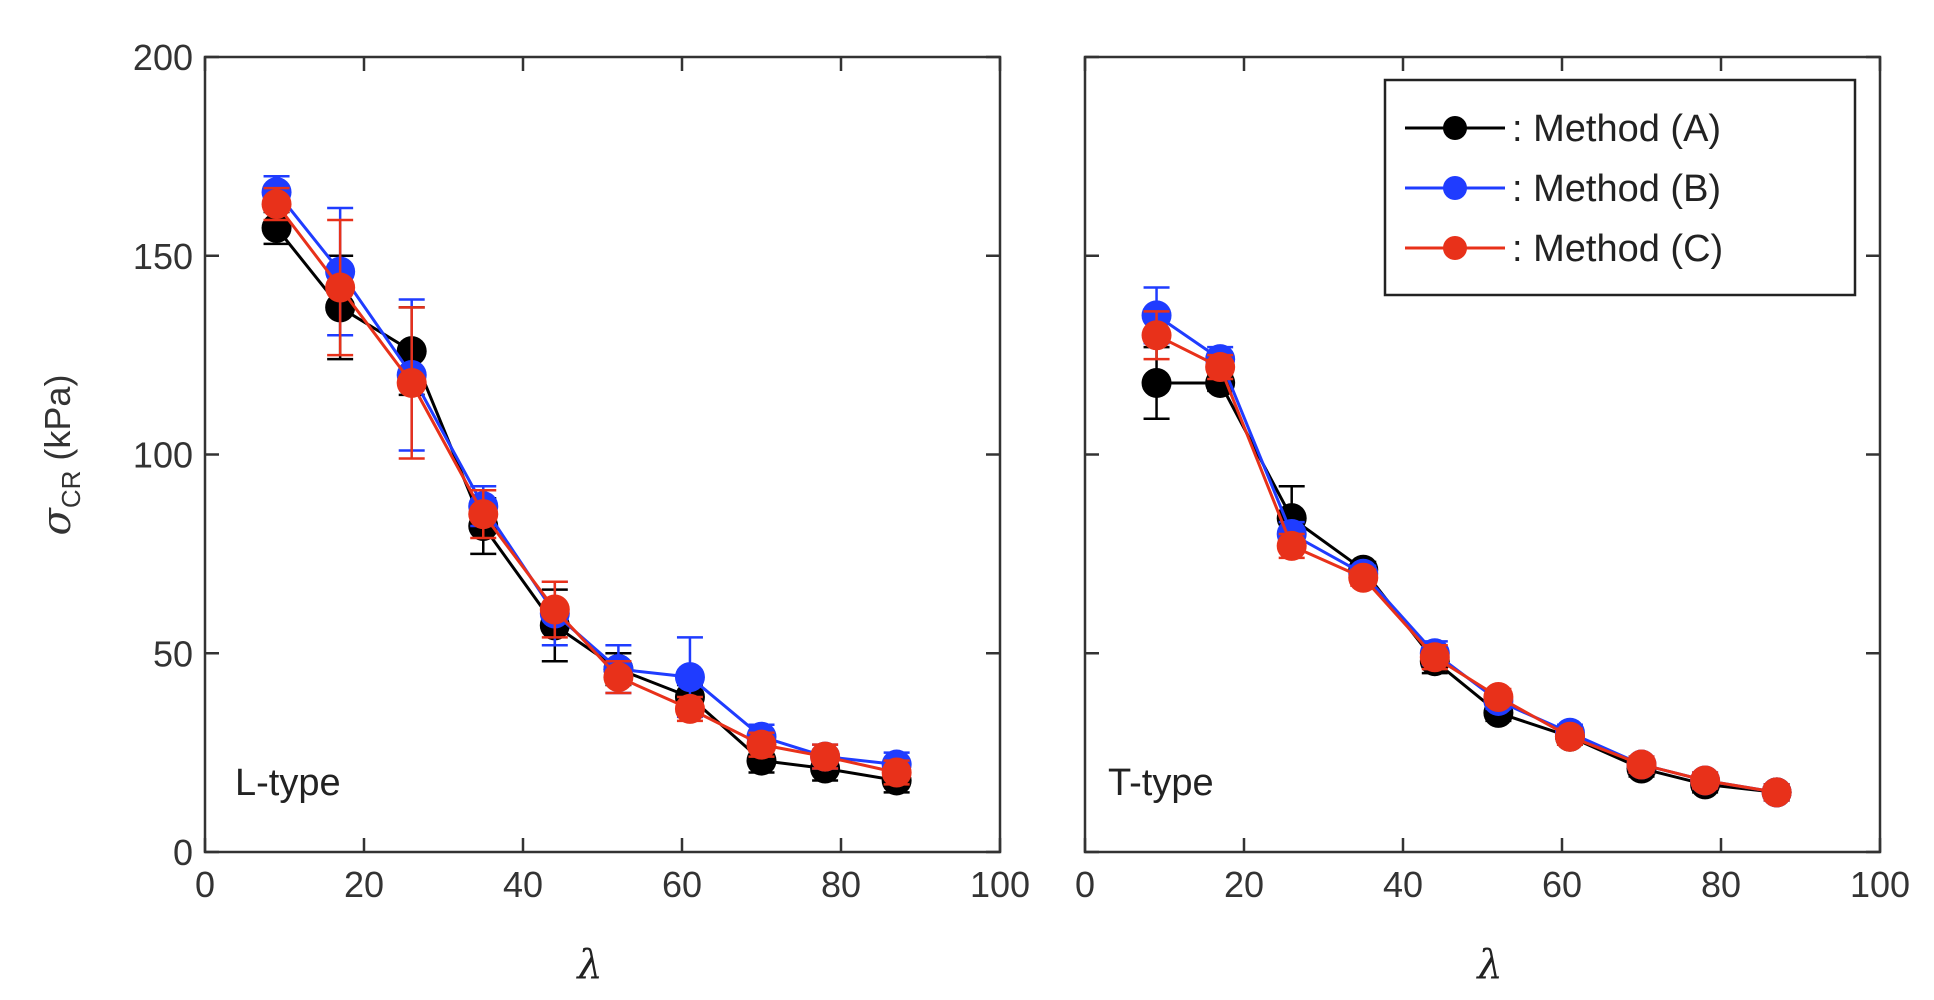  What do you see at coordinates (163, 455) in the screenshot?
I see `y-tick-label: 100` at bounding box center [163, 455].